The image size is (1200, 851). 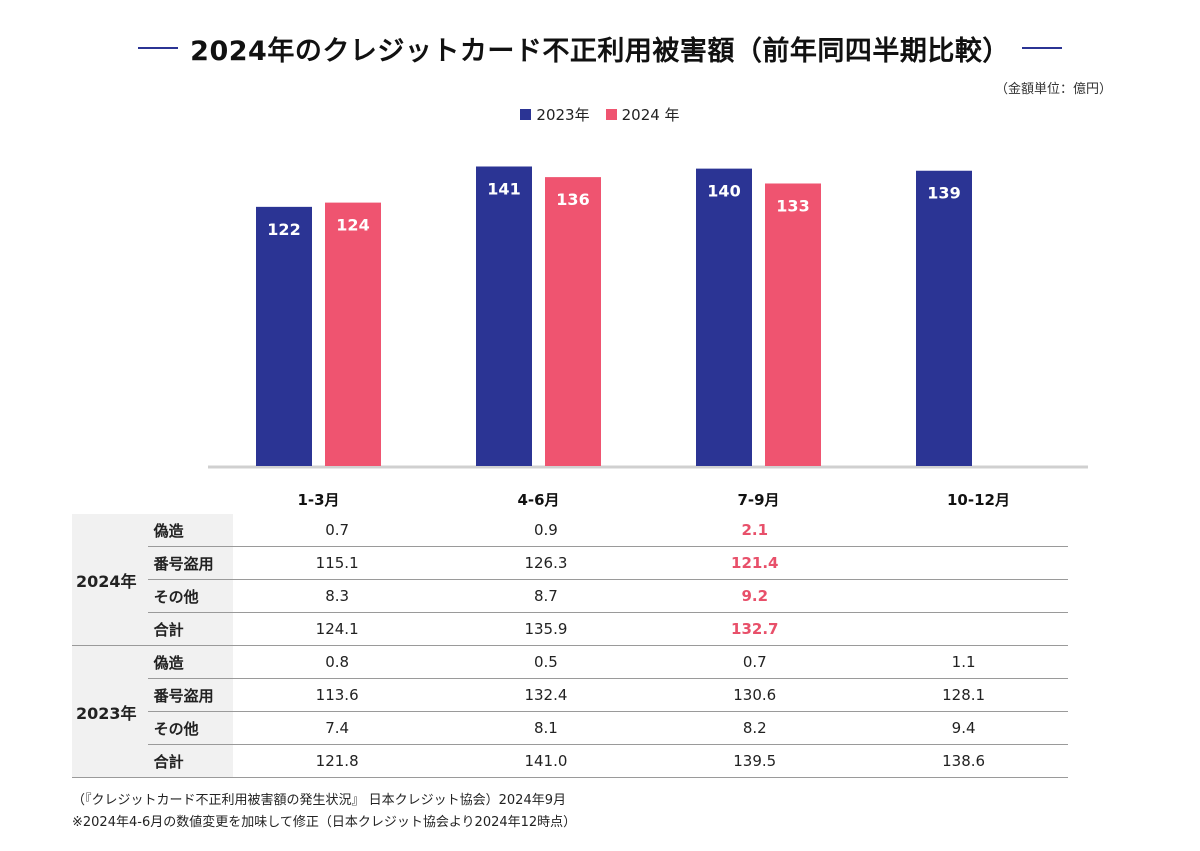 What do you see at coordinates (755, 728) in the screenshot?
I see `table-cell: 8.2` at bounding box center [755, 728].